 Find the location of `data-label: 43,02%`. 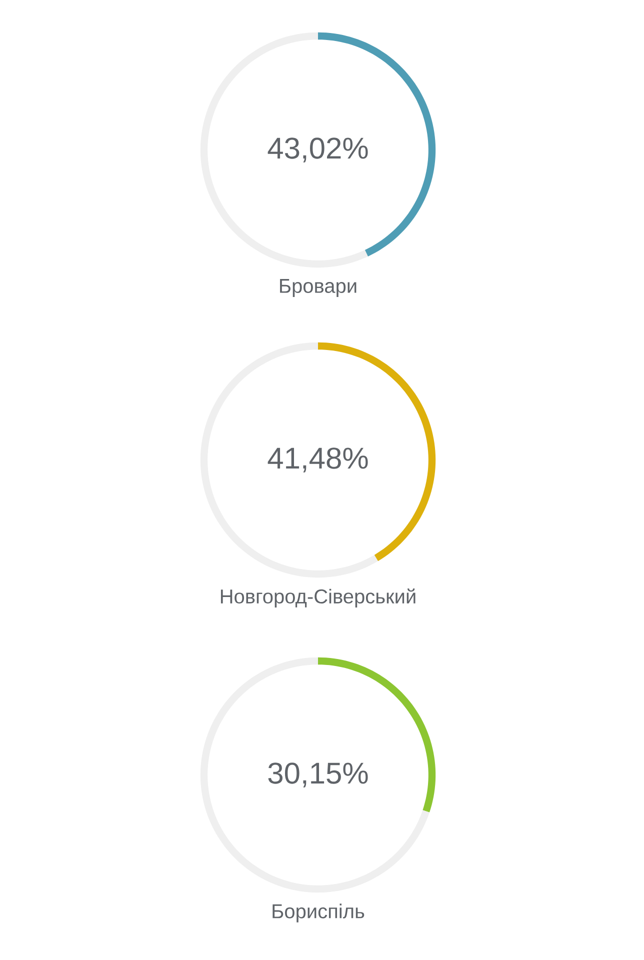

data-label: 43,02% is located at coordinates (318, 150).